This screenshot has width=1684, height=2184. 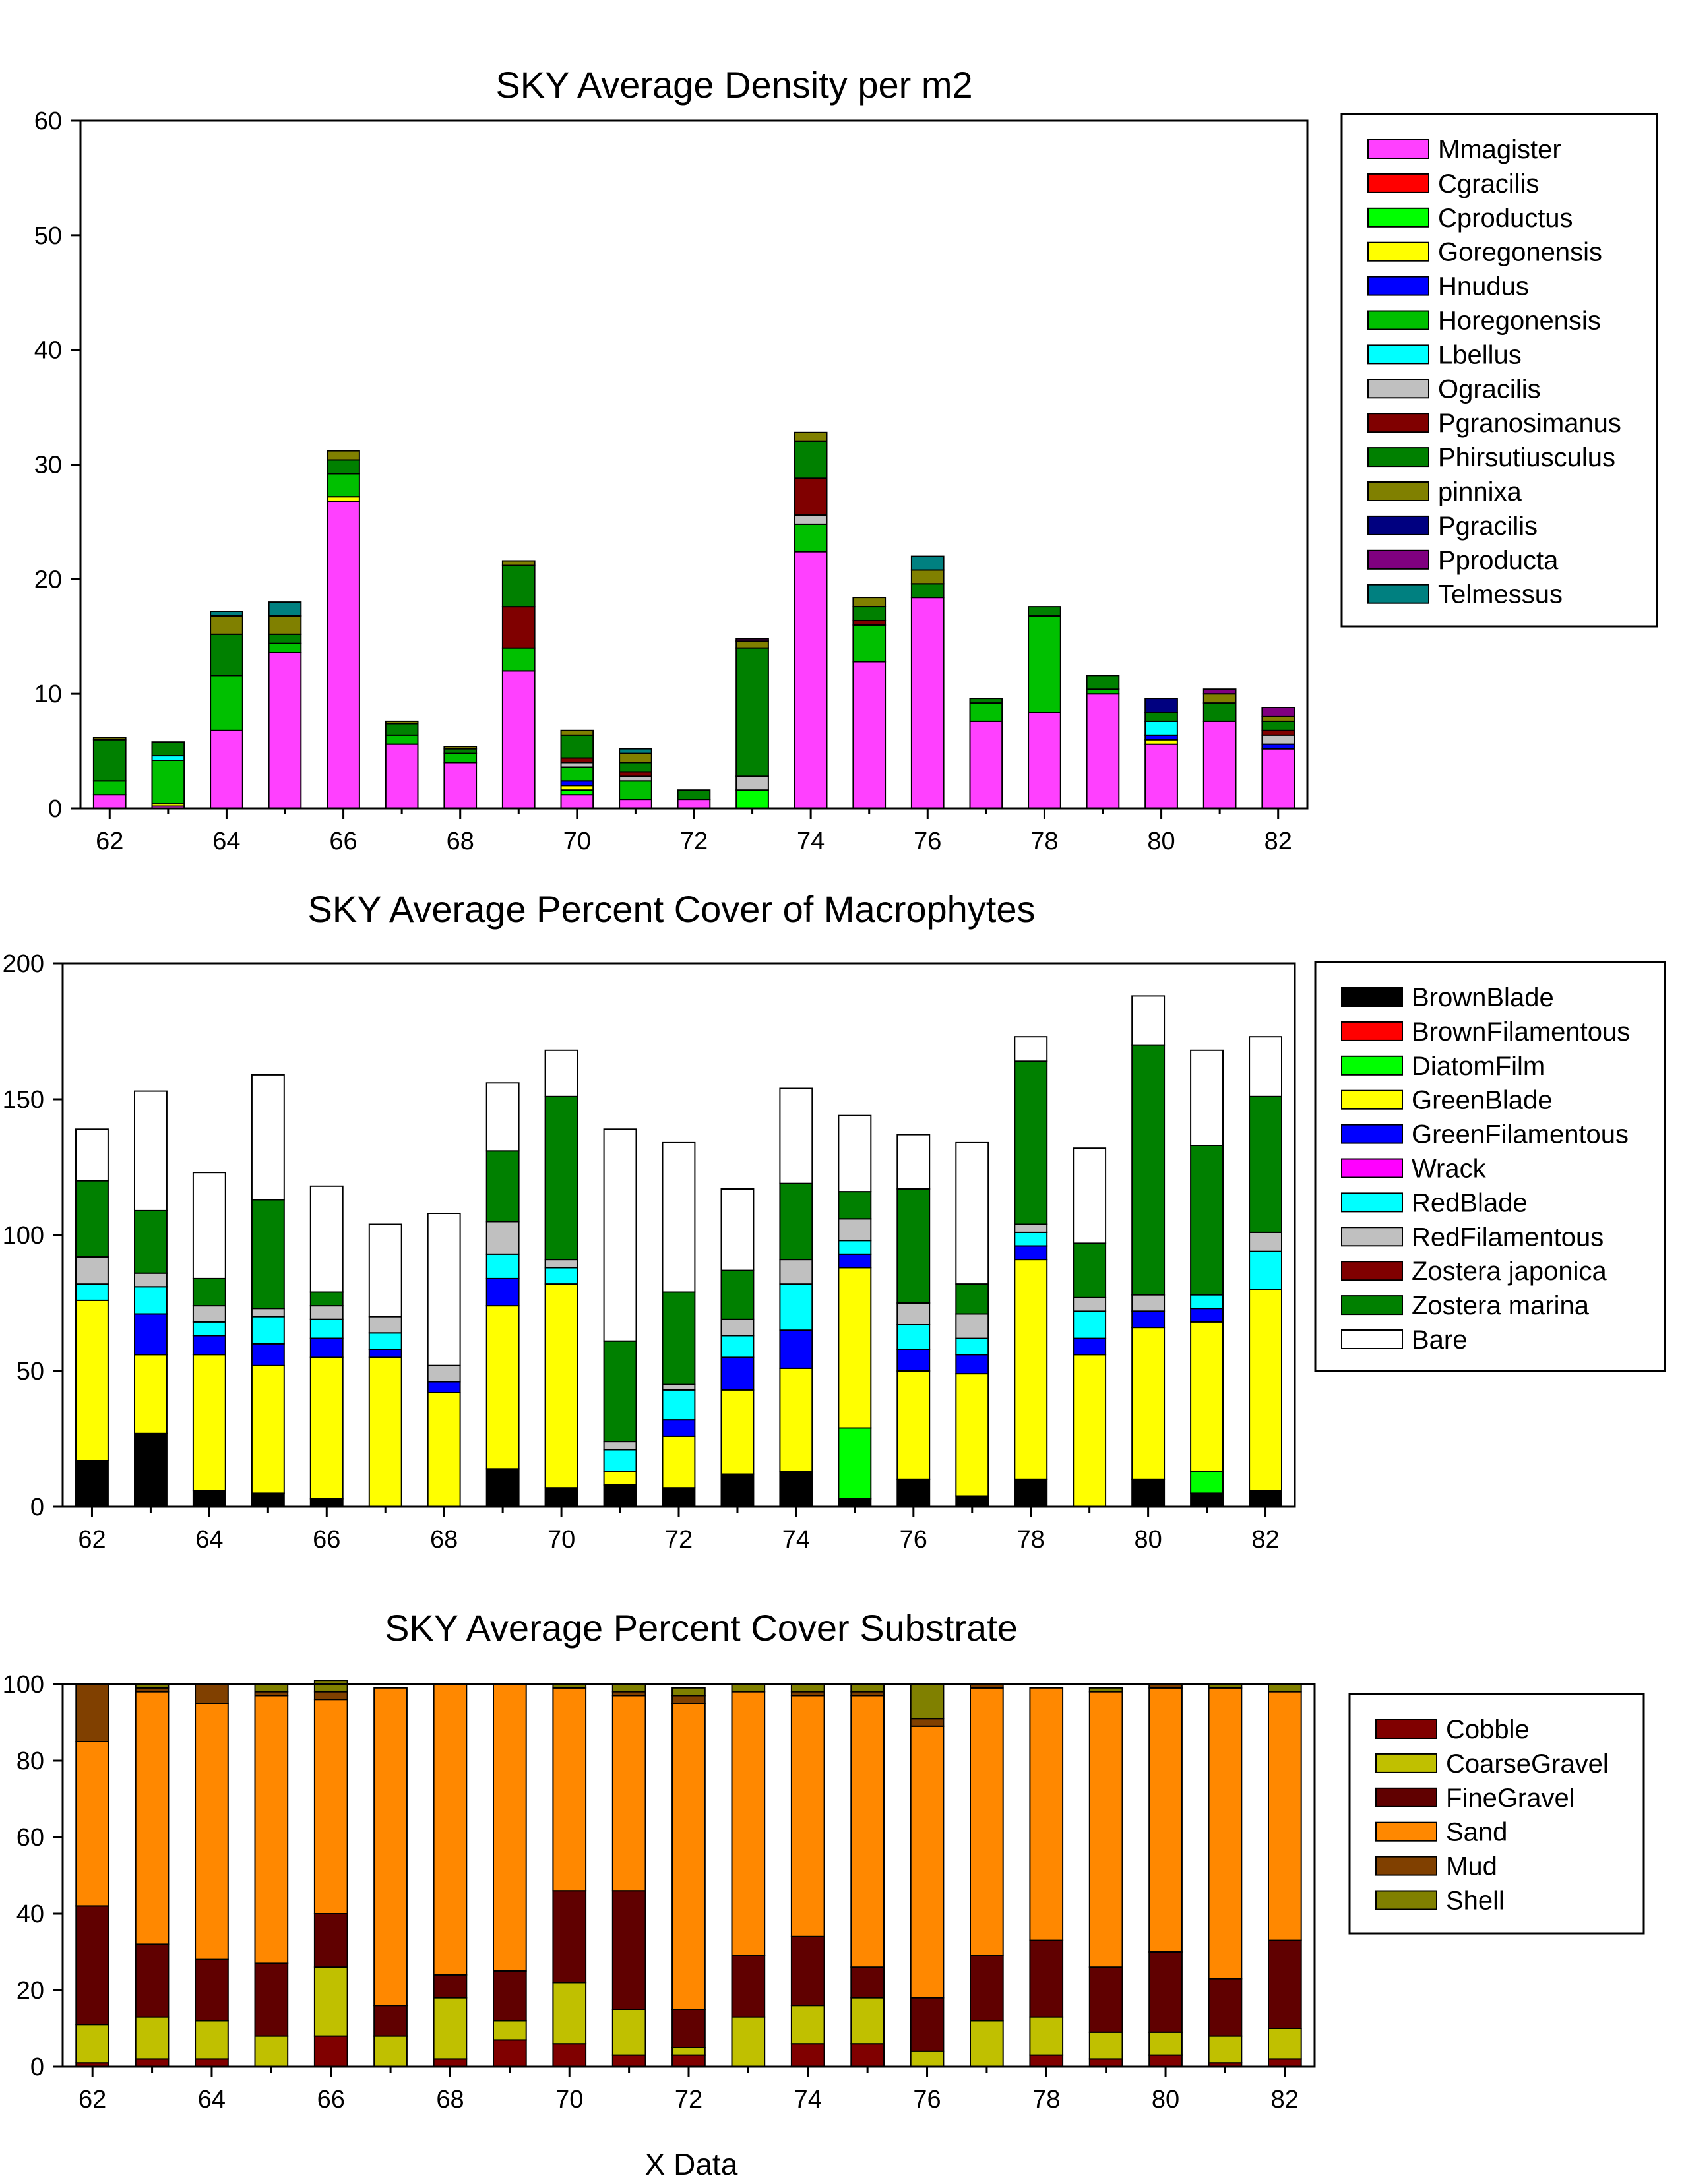 What do you see at coordinates (808, 2099) in the screenshot?
I see `substrate-x-tick-label: 74` at bounding box center [808, 2099].